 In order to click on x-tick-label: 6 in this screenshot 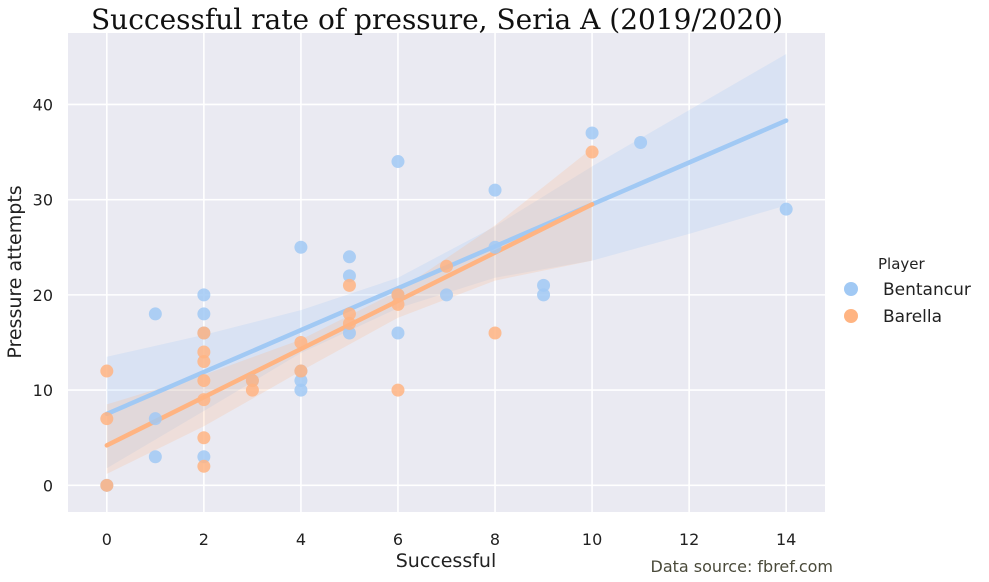, I will do `click(398, 539)`.